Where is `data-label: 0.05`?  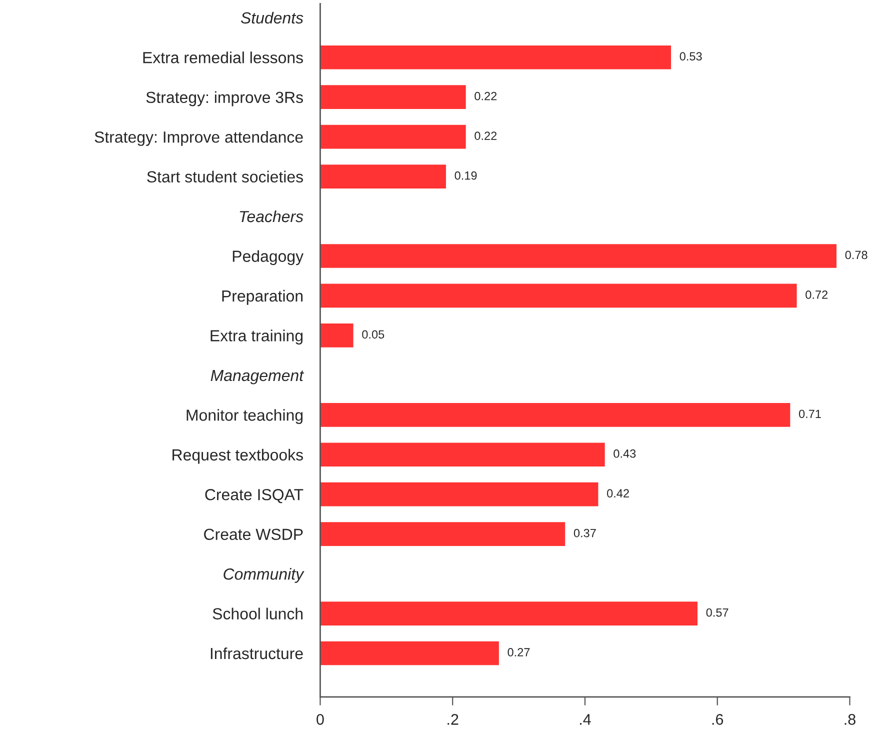 data-label: 0.05 is located at coordinates (373, 334).